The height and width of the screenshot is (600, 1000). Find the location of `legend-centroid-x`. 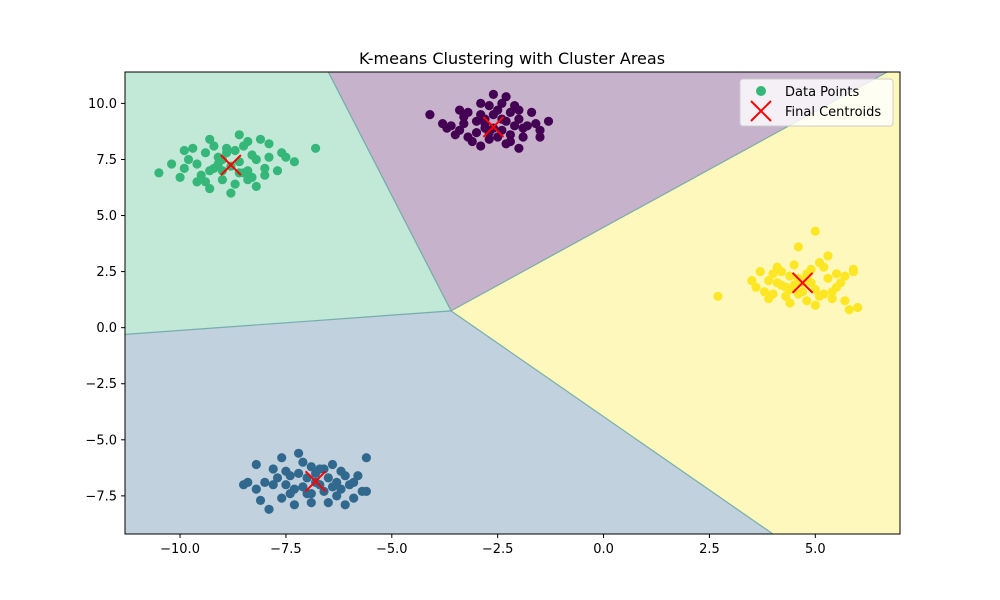

legend-centroid-x is located at coordinates (761, 111).